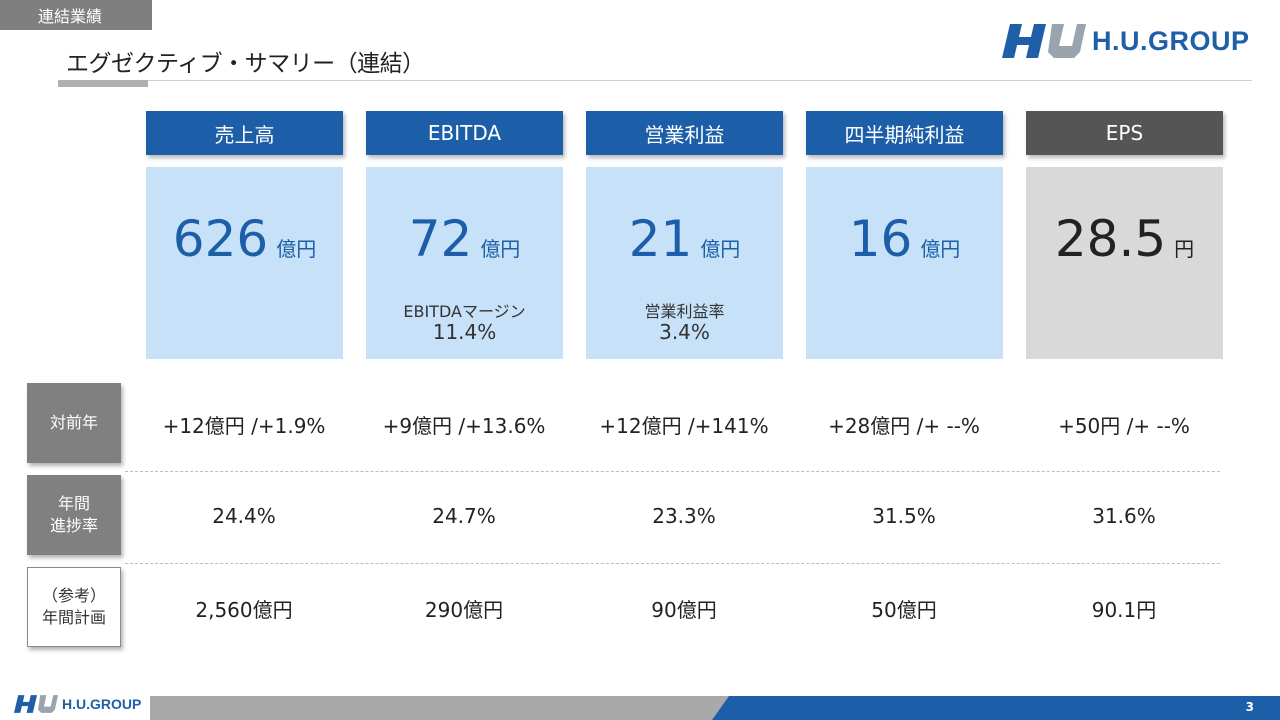 The width and height of the screenshot is (1280, 720). I want to click on table-cell: 290億円, so click(464, 609).